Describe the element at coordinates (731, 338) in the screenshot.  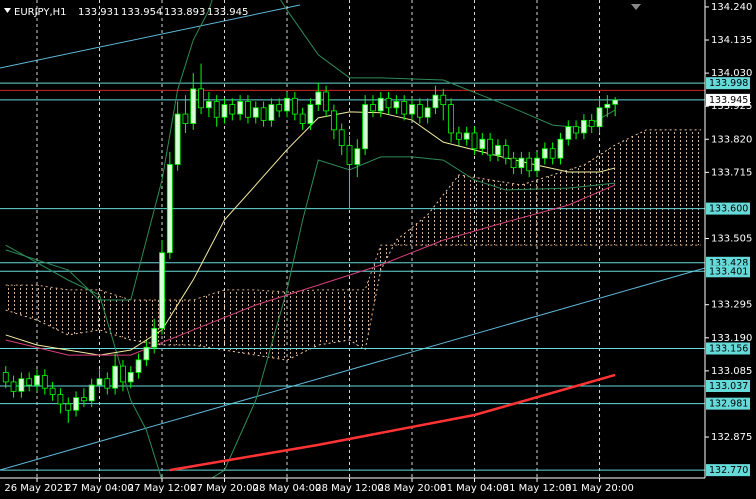
I see `y-tick-label: 133.190` at that location.